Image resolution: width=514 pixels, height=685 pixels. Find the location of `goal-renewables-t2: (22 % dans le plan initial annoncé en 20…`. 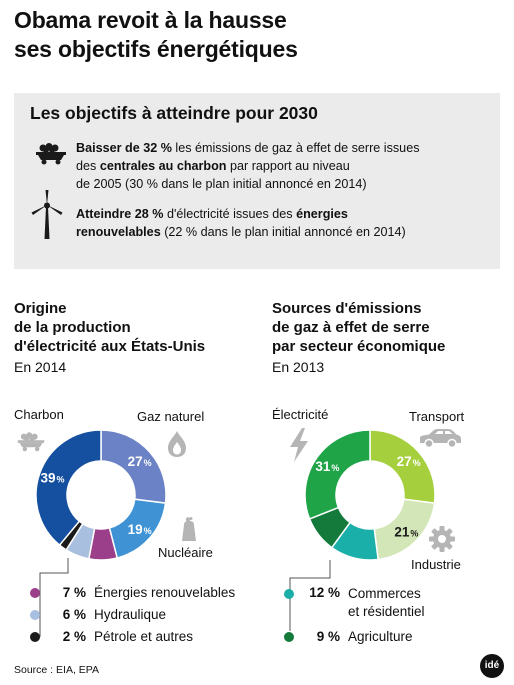

goal-renewables-t2: (22 % dans le plan initial annoncé en 20… is located at coordinates (283, 232).